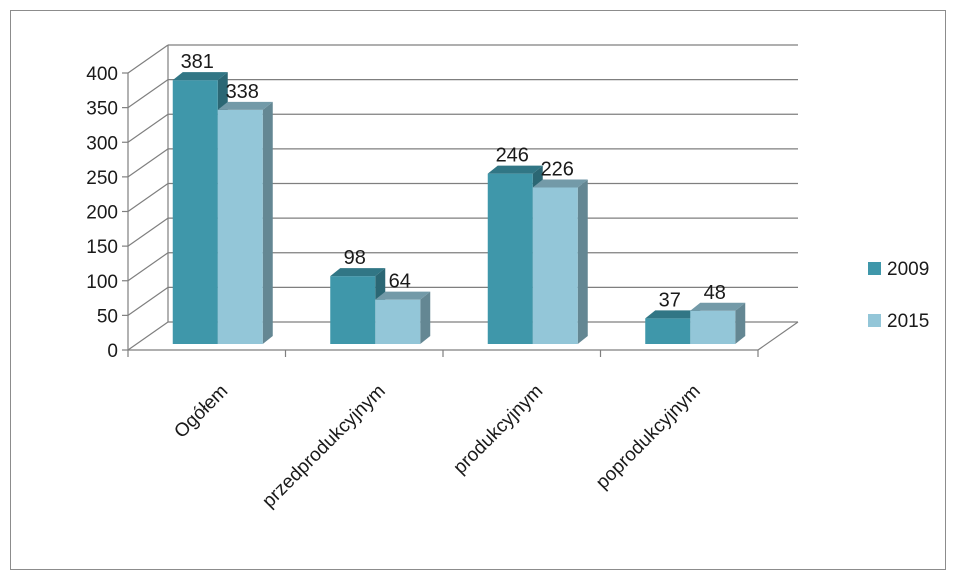 Image resolution: width=959 pixels, height=578 pixels. Describe the element at coordinates (512, 156) in the screenshot. I see `data-label: 246` at that location.